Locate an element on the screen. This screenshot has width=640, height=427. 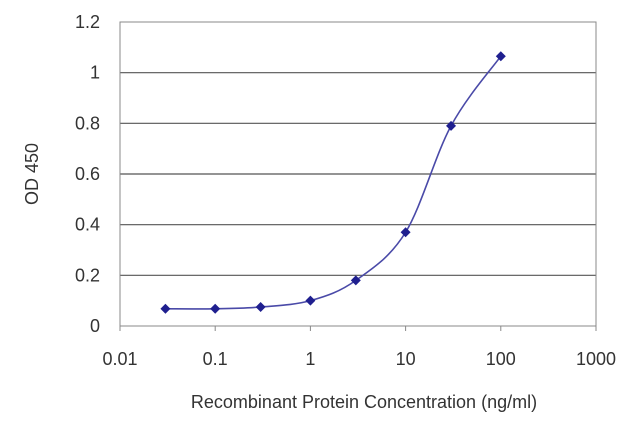
y-tick-label: 0.8 is located at coordinates (87, 123).